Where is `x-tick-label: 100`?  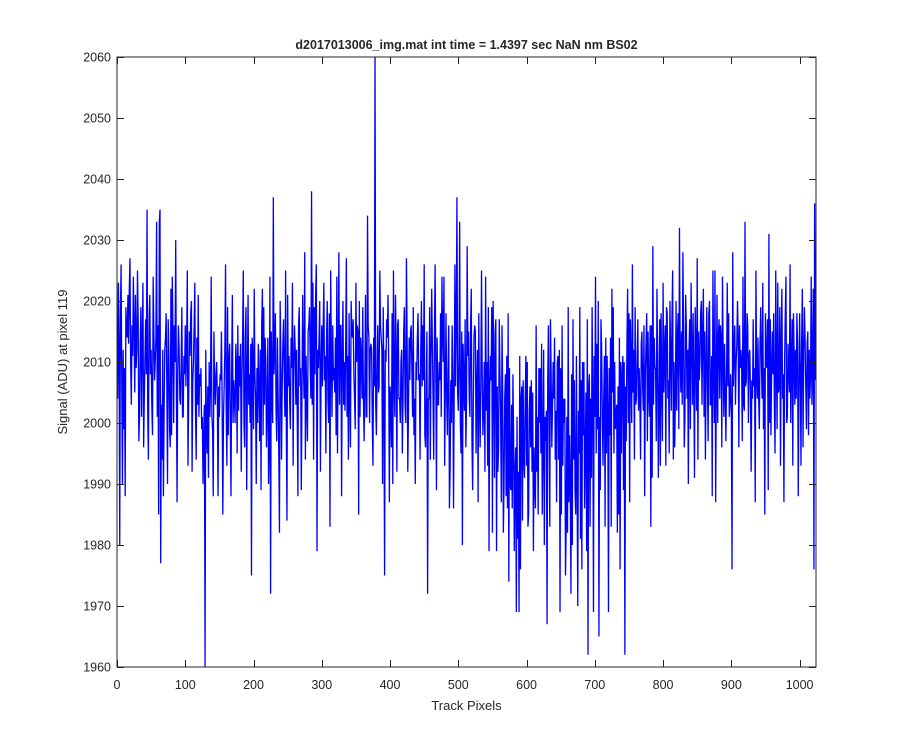
x-tick-label: 100 is located at coordinates (185, 685).